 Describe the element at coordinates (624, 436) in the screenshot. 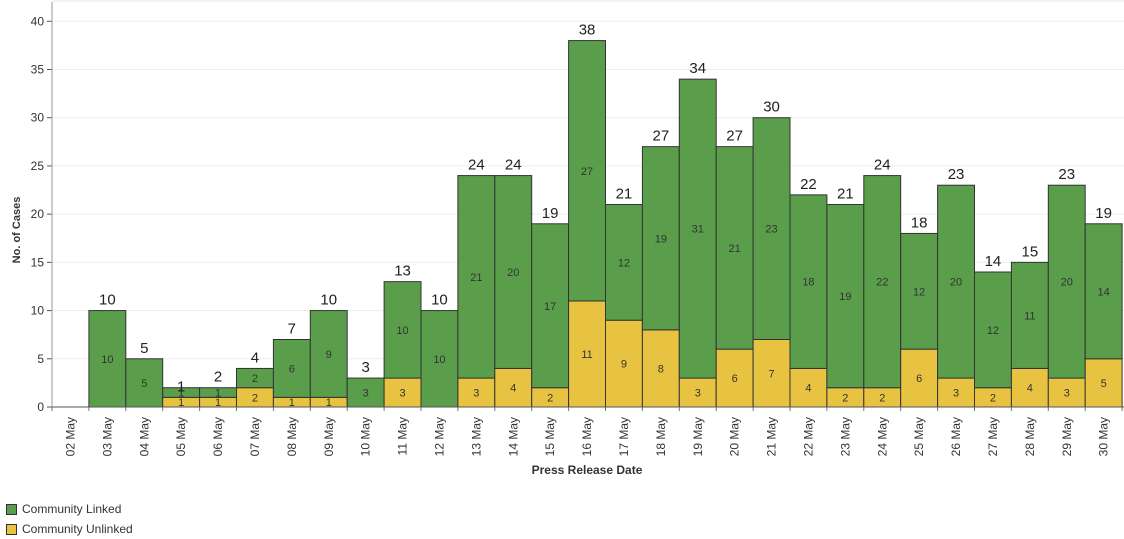

I see `x-tick-label-17-may: 17 May` at that location.